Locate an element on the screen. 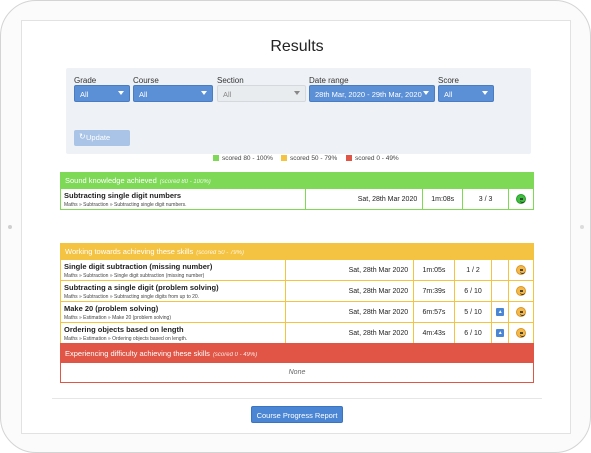  time-cell: 6m:57s is located at coordinates (434, 312).